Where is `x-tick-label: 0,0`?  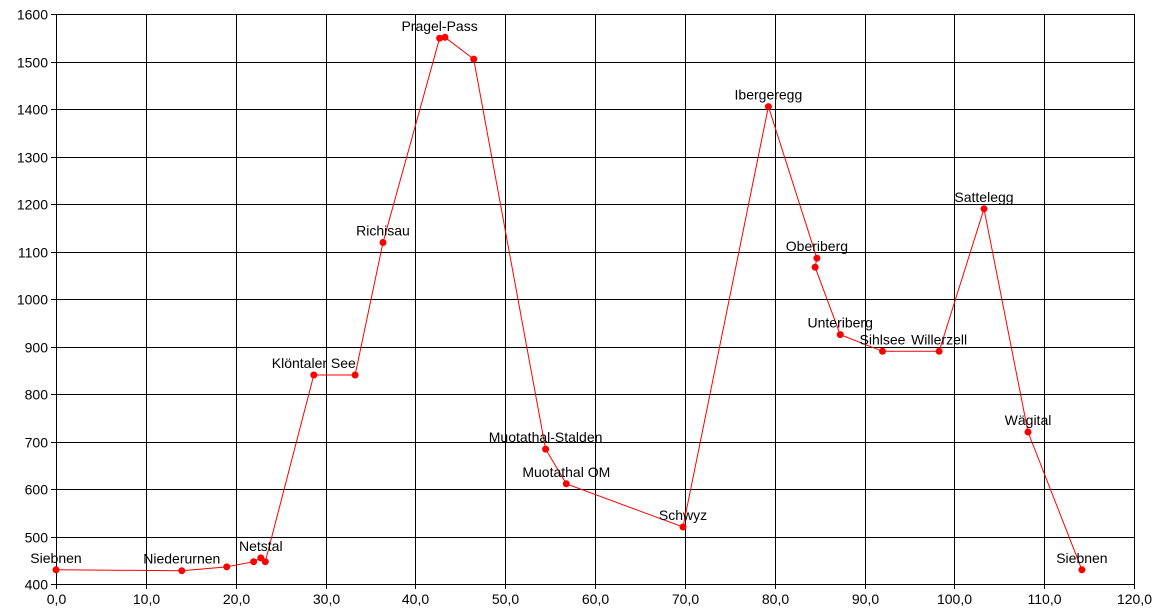
x-tick-label: 0,0 is located at coordinates (57, 599).